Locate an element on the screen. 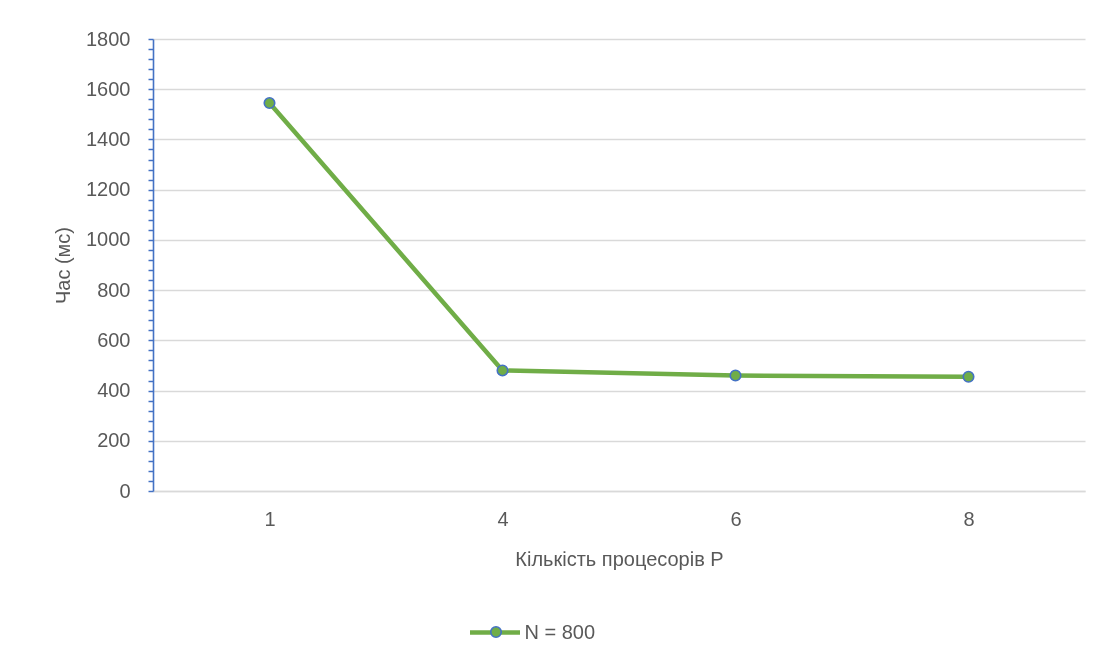  x-tick-label: 6 is located at coordinates (736, 518).